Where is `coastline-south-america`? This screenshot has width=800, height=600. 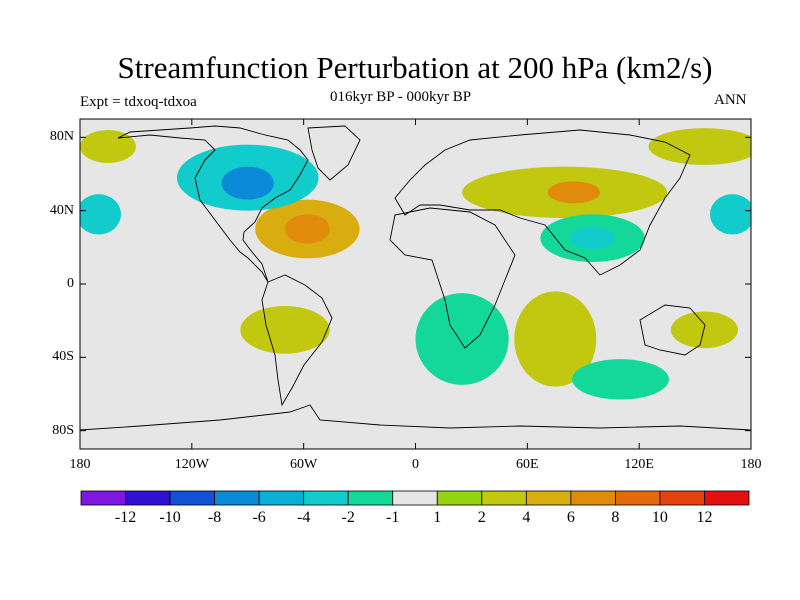 coastline-south-america is located at coordinates (297, 340).